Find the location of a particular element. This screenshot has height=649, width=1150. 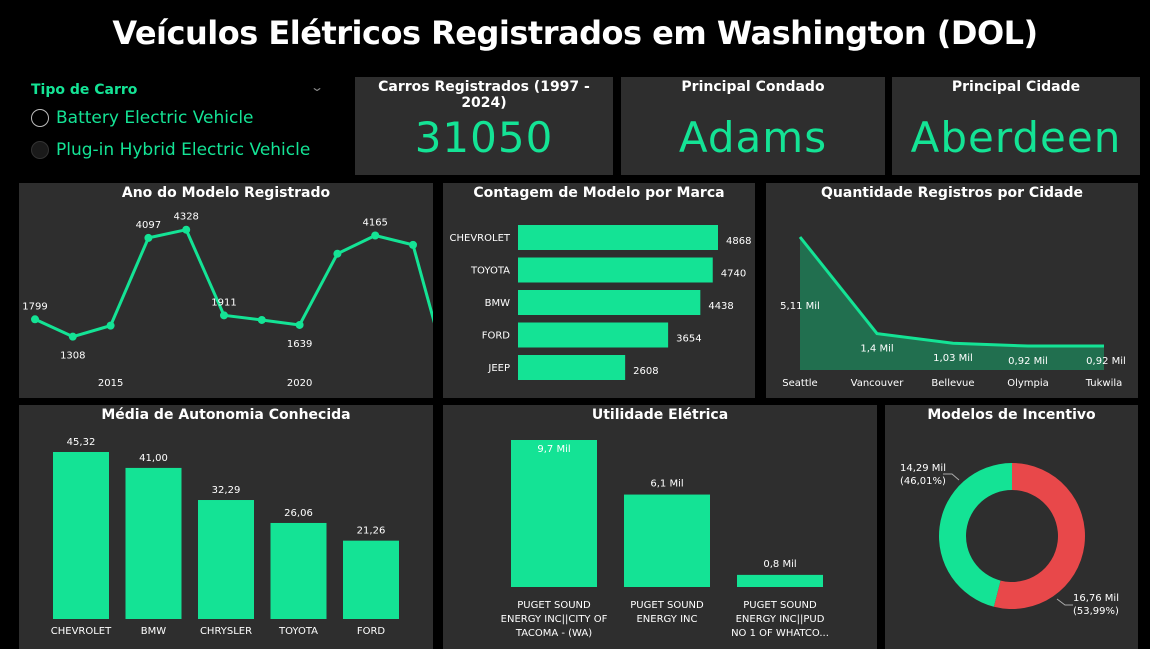

data-label: 1308 is located at coordinates (72, 356).